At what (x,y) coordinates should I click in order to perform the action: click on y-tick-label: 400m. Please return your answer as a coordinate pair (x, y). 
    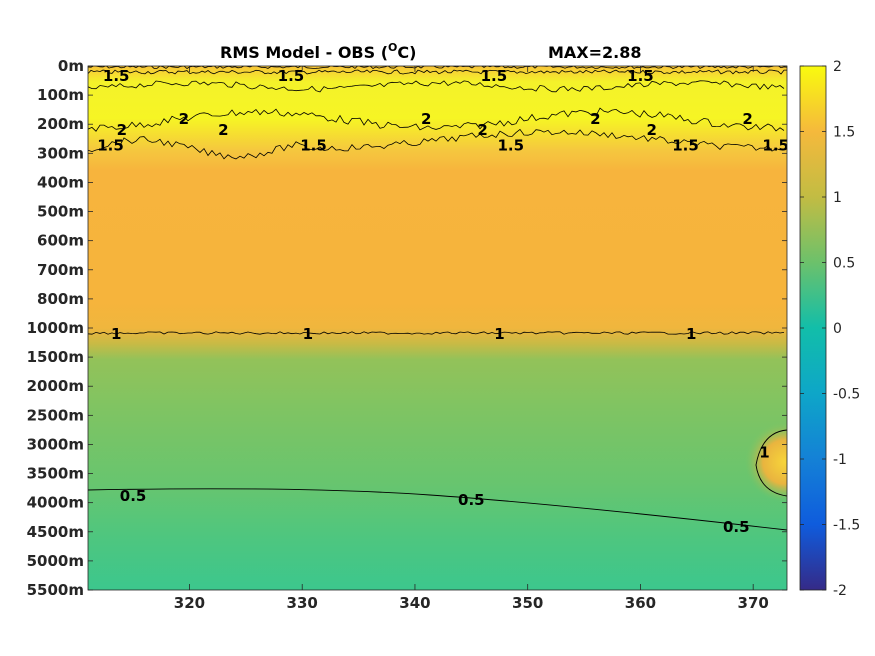
    Looking at the image, I should click on (60, 182).